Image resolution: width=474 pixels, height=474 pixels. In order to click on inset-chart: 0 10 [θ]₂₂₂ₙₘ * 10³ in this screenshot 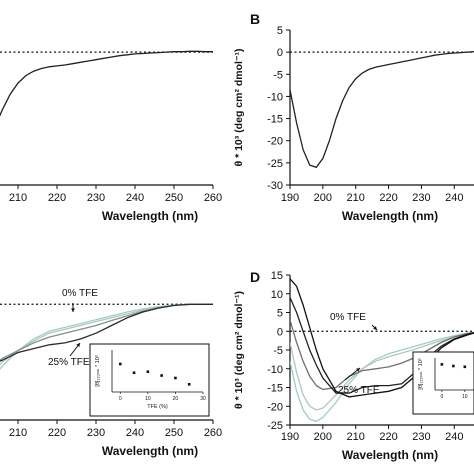, I will do `click(443, 383)`.